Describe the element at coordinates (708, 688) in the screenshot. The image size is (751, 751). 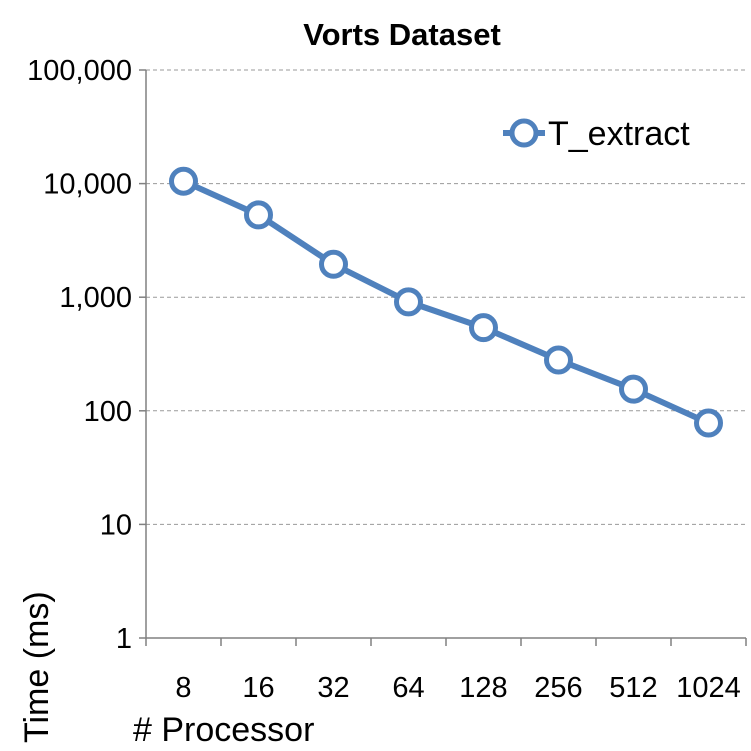
I see `x-tick-label-1024: 1024` at that location.